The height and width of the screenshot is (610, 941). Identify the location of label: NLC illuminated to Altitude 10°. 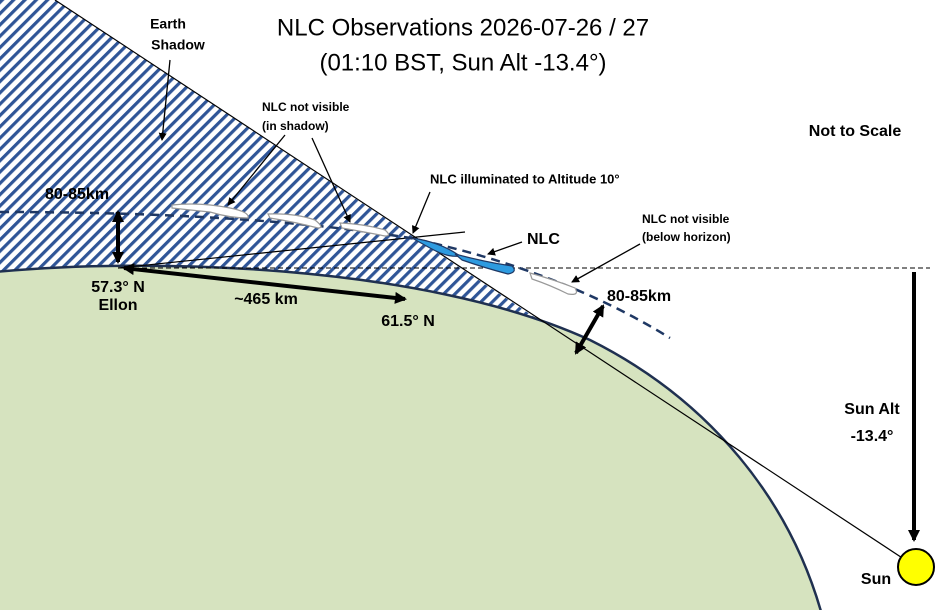
(525, 178).